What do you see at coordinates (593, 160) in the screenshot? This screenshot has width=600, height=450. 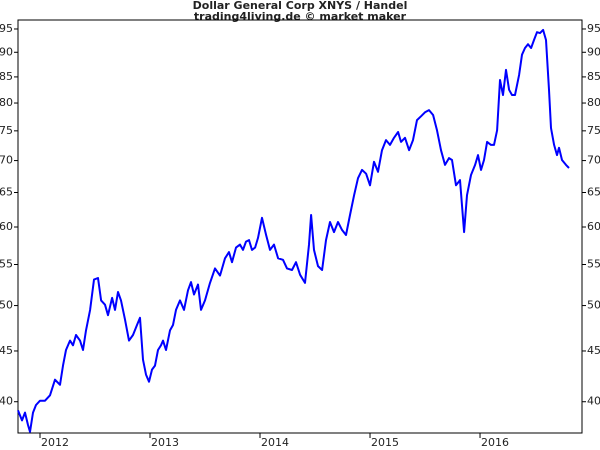 I see `y-tick-label-right: 70` at bounding box center [593, 160].